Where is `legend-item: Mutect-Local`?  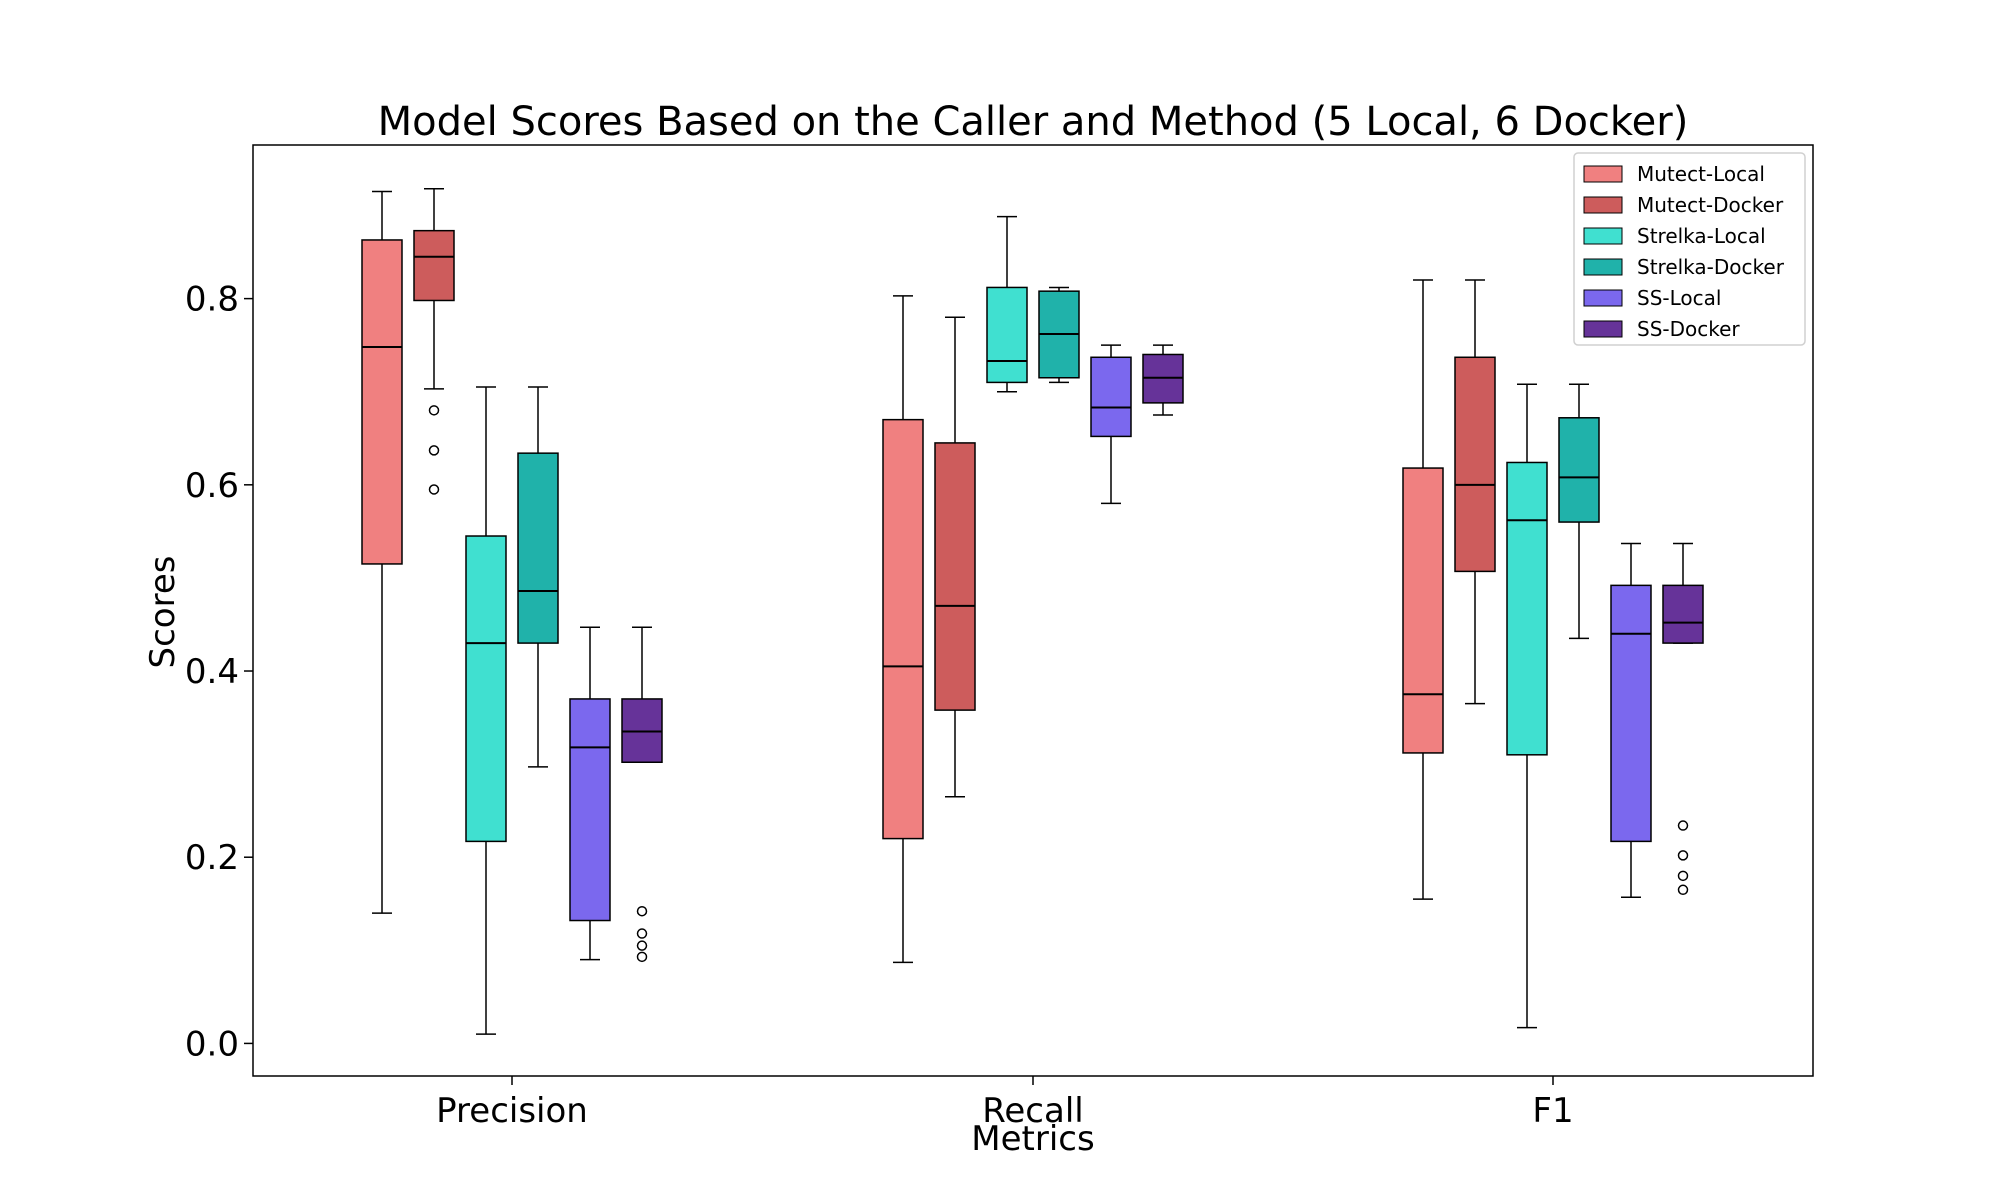
legend-item: Mutect-Local is located at coordinates (1674, 174).